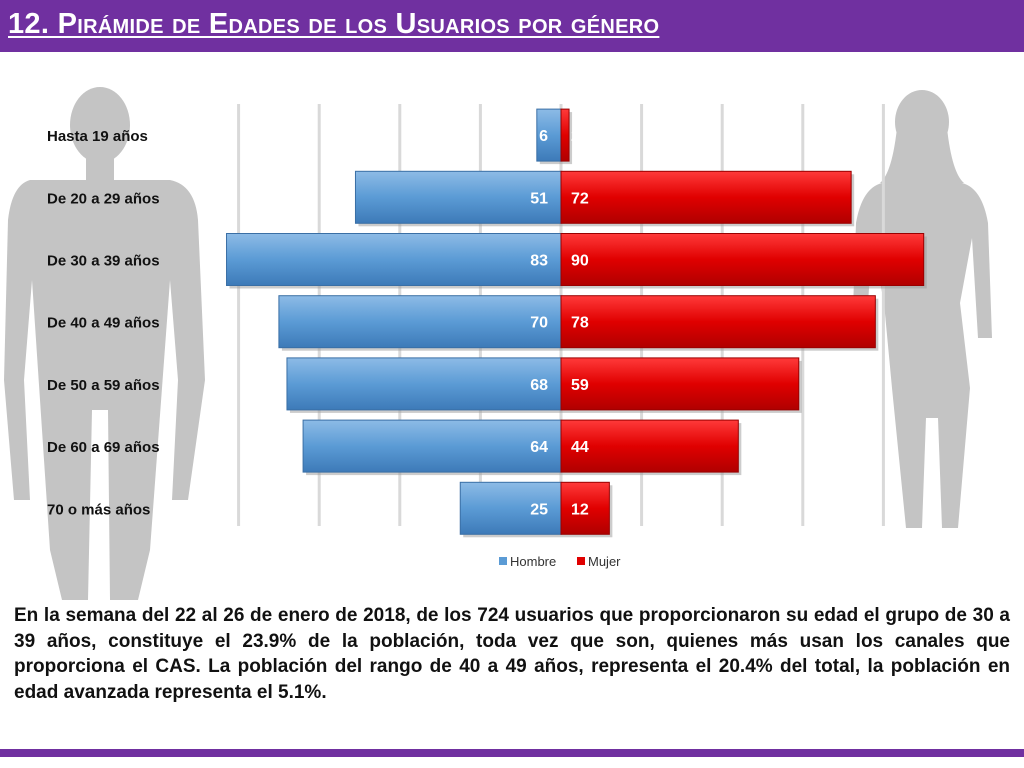  I want to click on data-label-mujer: 59, so click(580, 385).